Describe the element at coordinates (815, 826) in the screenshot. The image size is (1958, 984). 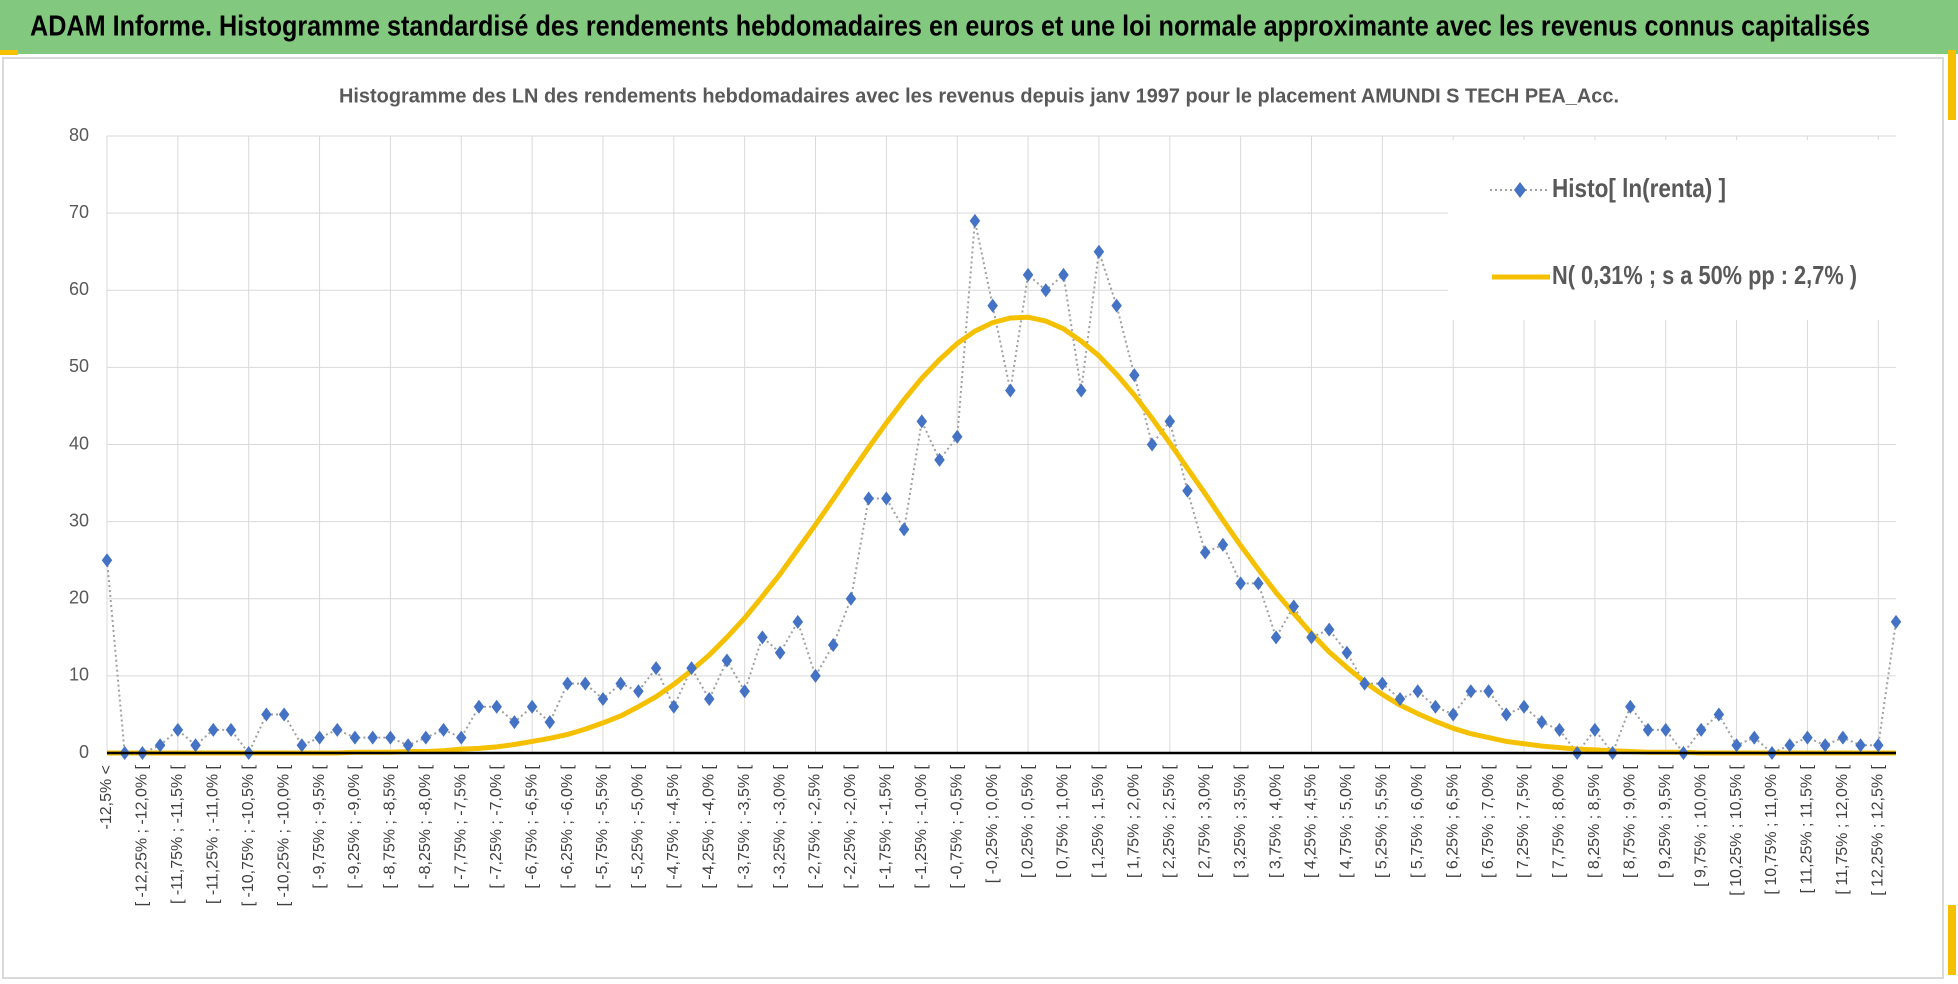
I see `x-tick-label: [ -2,75% ; -2,5% [` at that location.